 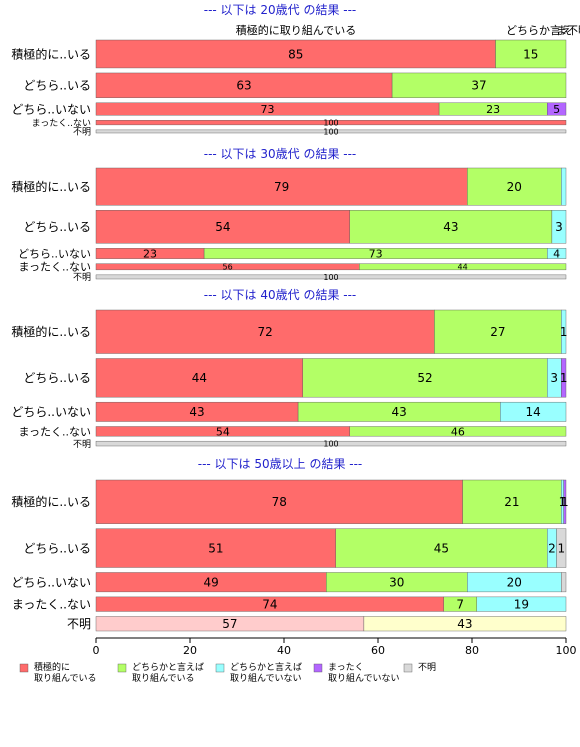 I want to click on legend-item: 積極的に取り組んでいる, so click(x=58, y=672).